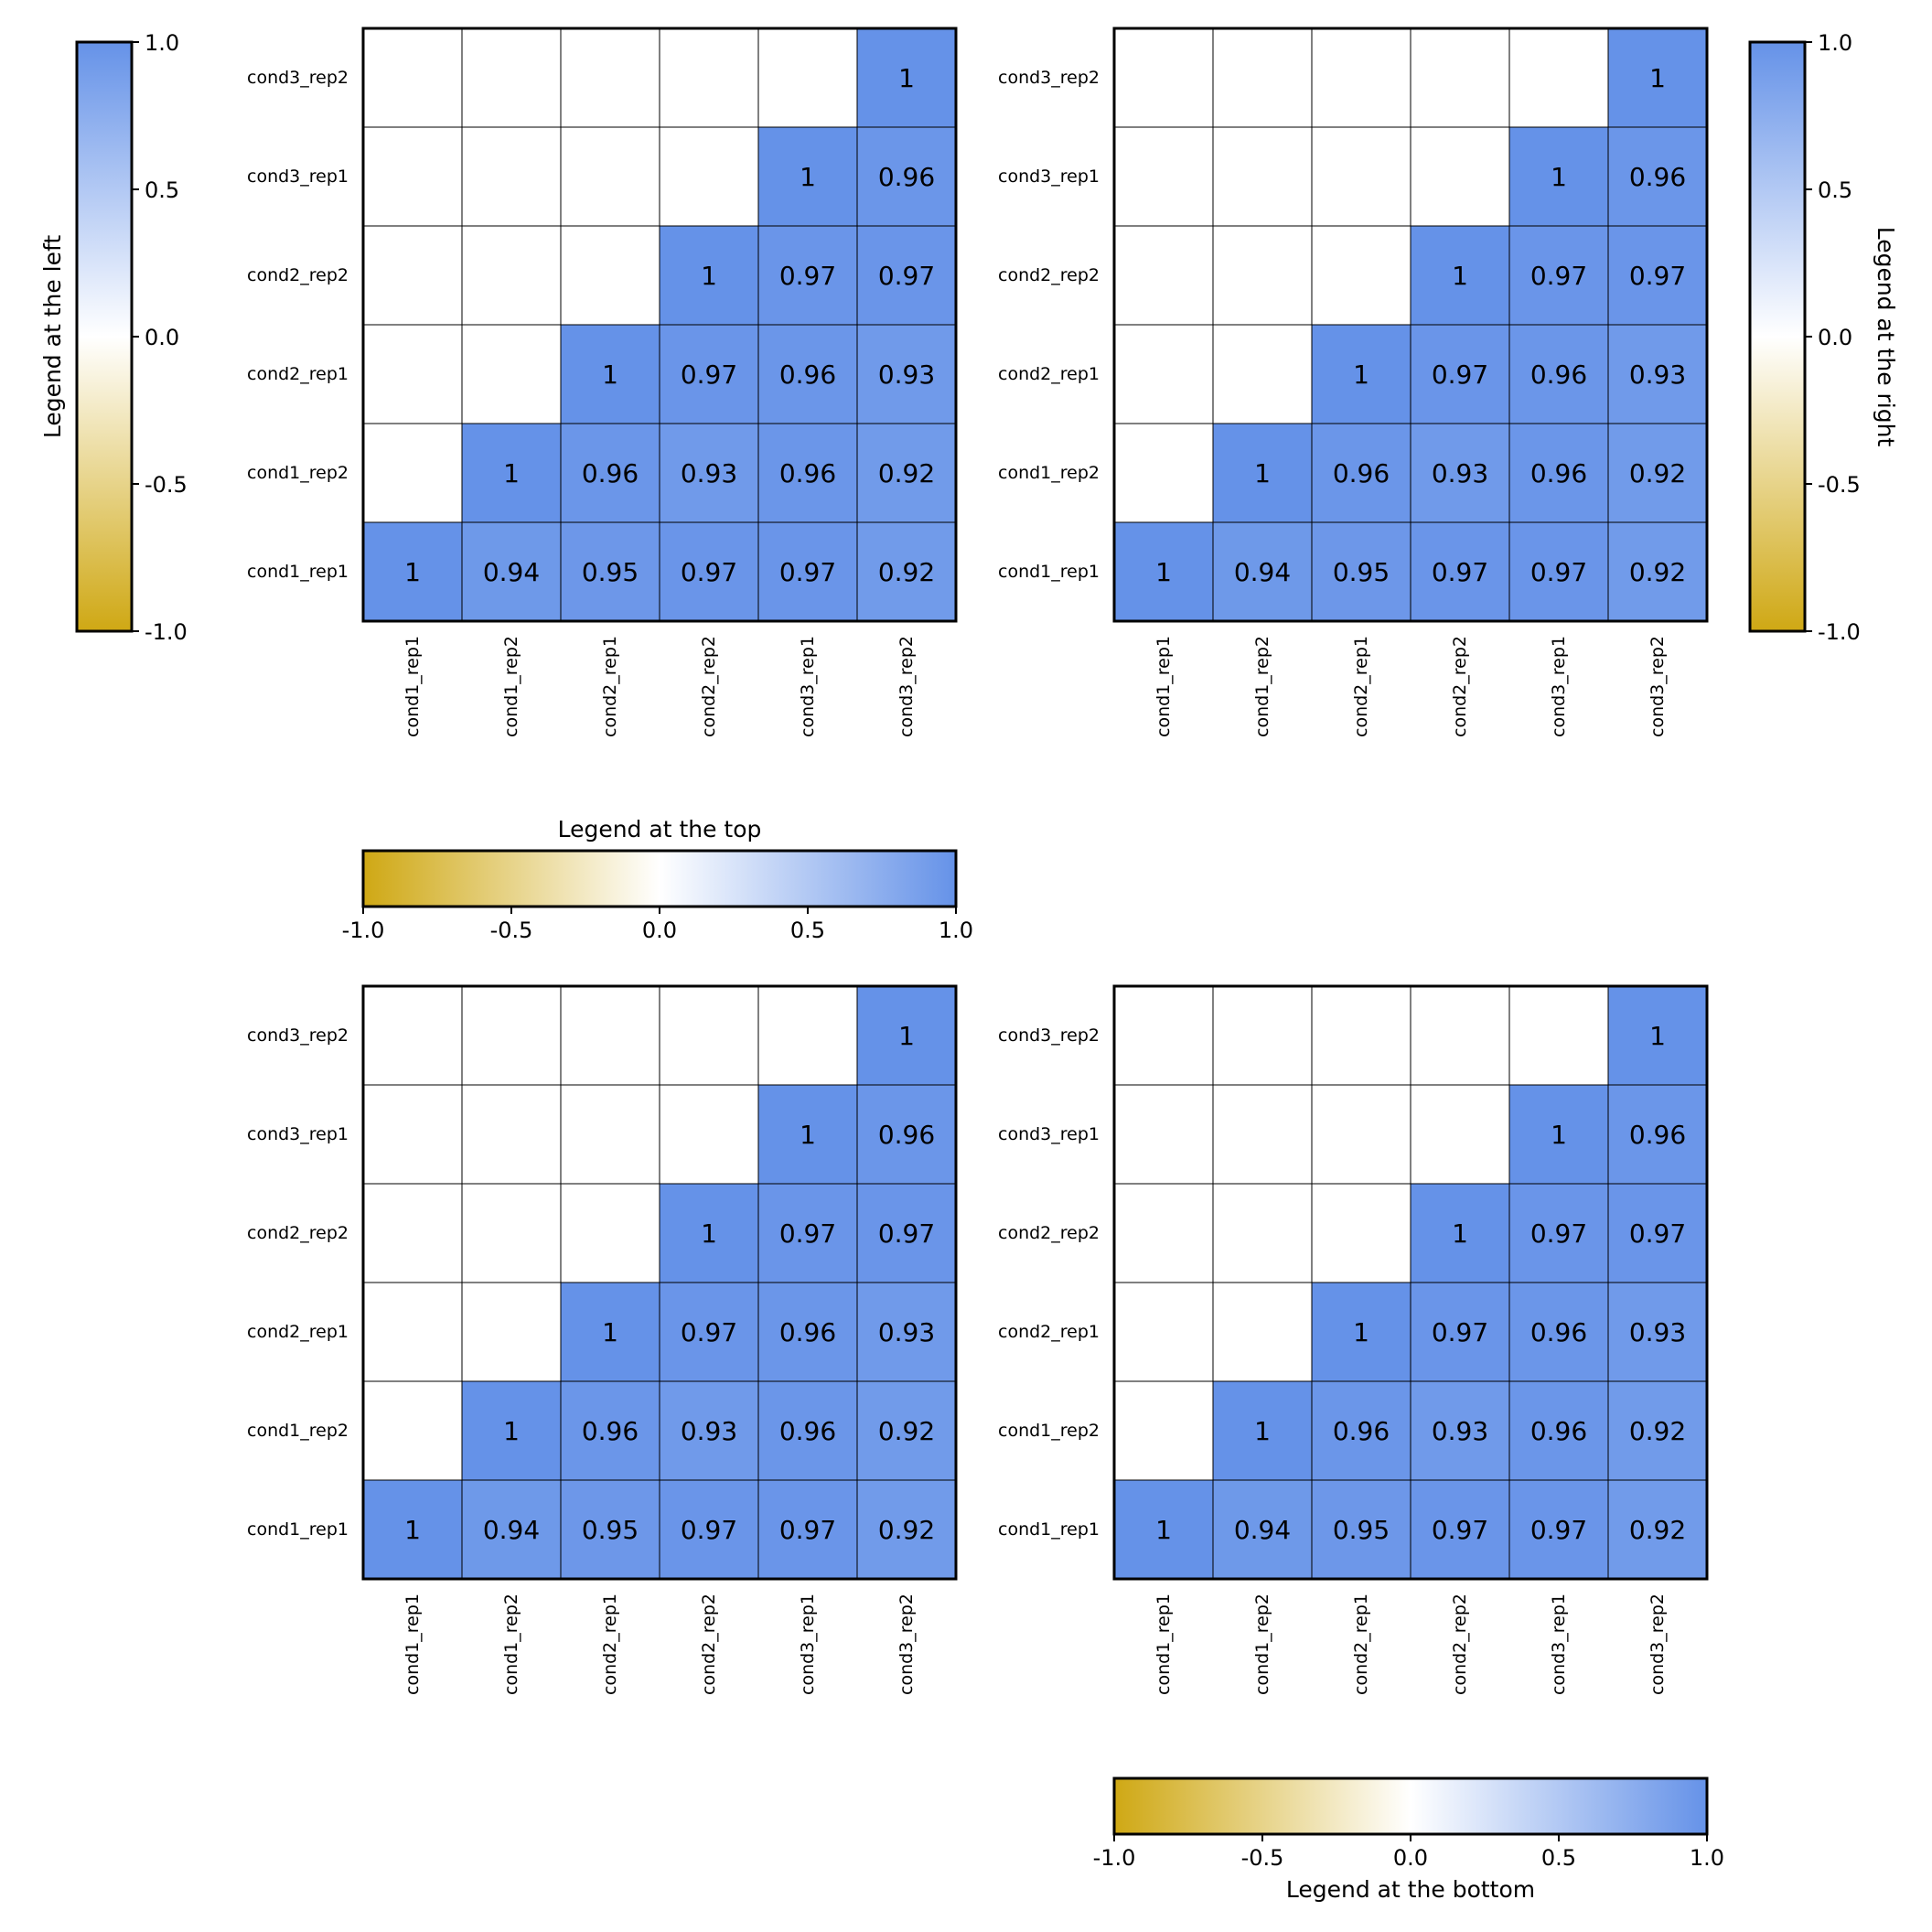 This screenshot has width=1932, height=1932. I want to click on cell-value-label: 0.93, so click(1460, 1431).